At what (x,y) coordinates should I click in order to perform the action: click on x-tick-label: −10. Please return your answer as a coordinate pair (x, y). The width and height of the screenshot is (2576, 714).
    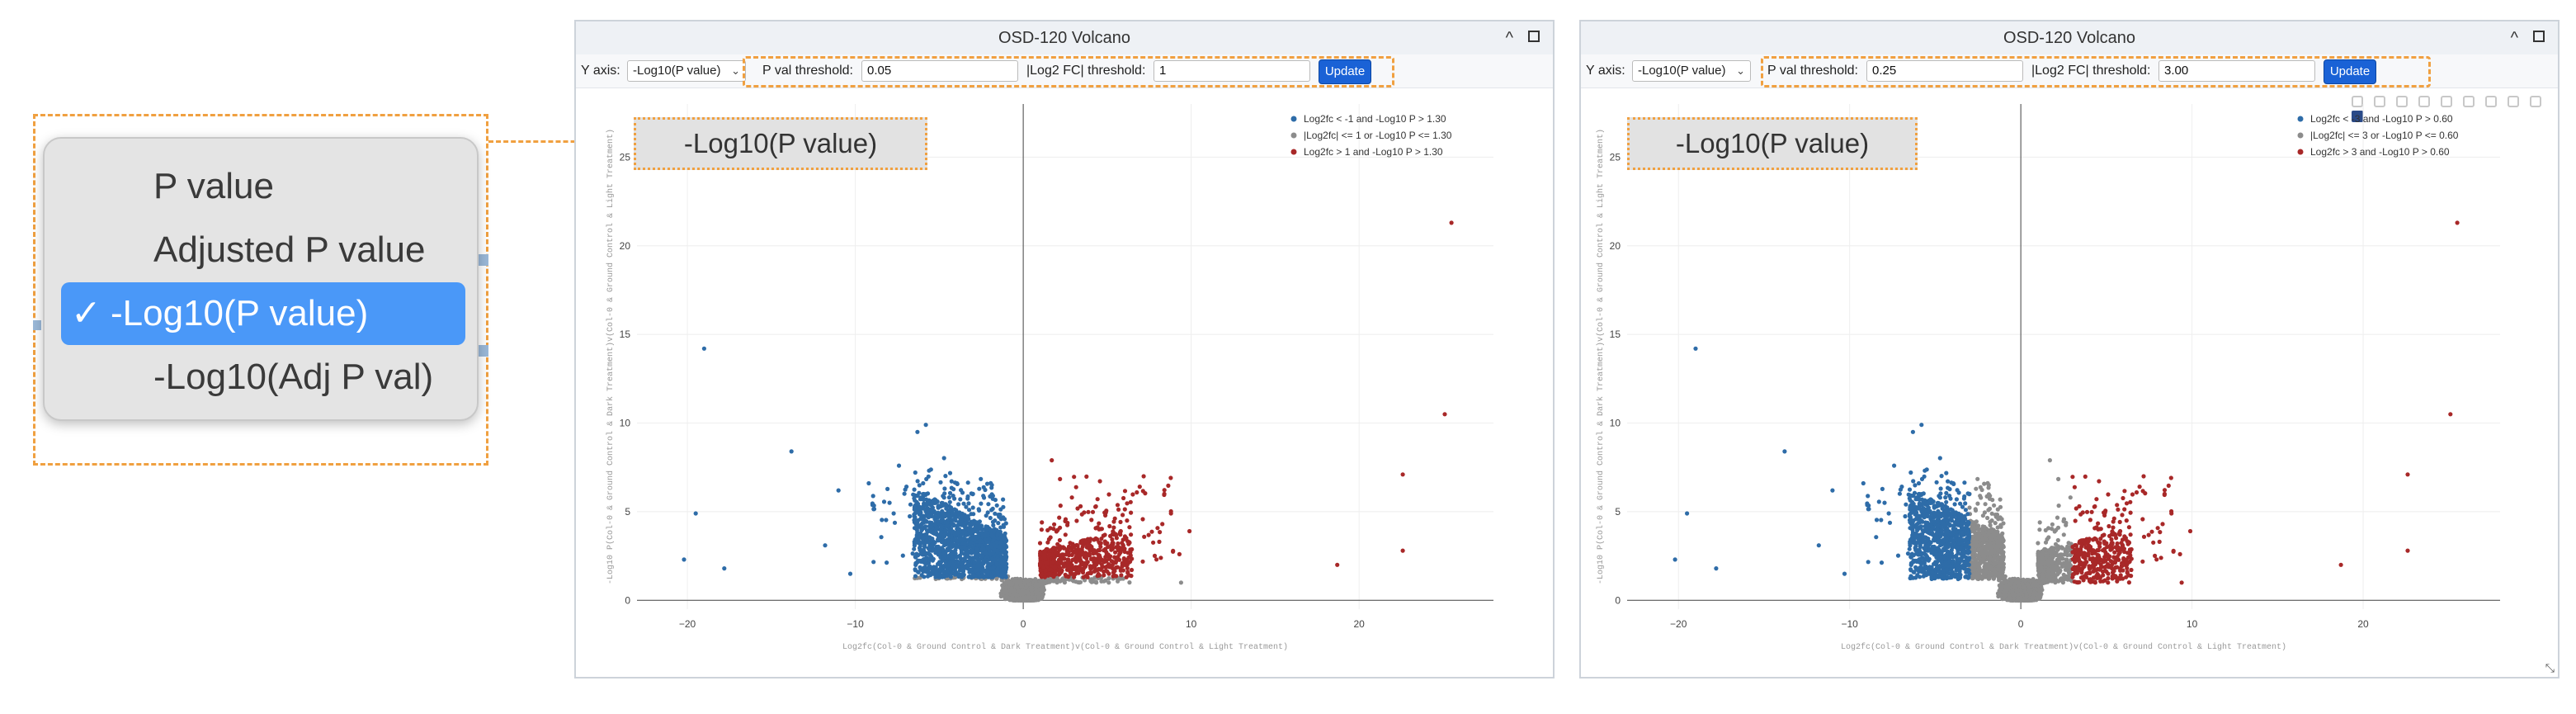
    Looking at the image, I should click on (855, 624).